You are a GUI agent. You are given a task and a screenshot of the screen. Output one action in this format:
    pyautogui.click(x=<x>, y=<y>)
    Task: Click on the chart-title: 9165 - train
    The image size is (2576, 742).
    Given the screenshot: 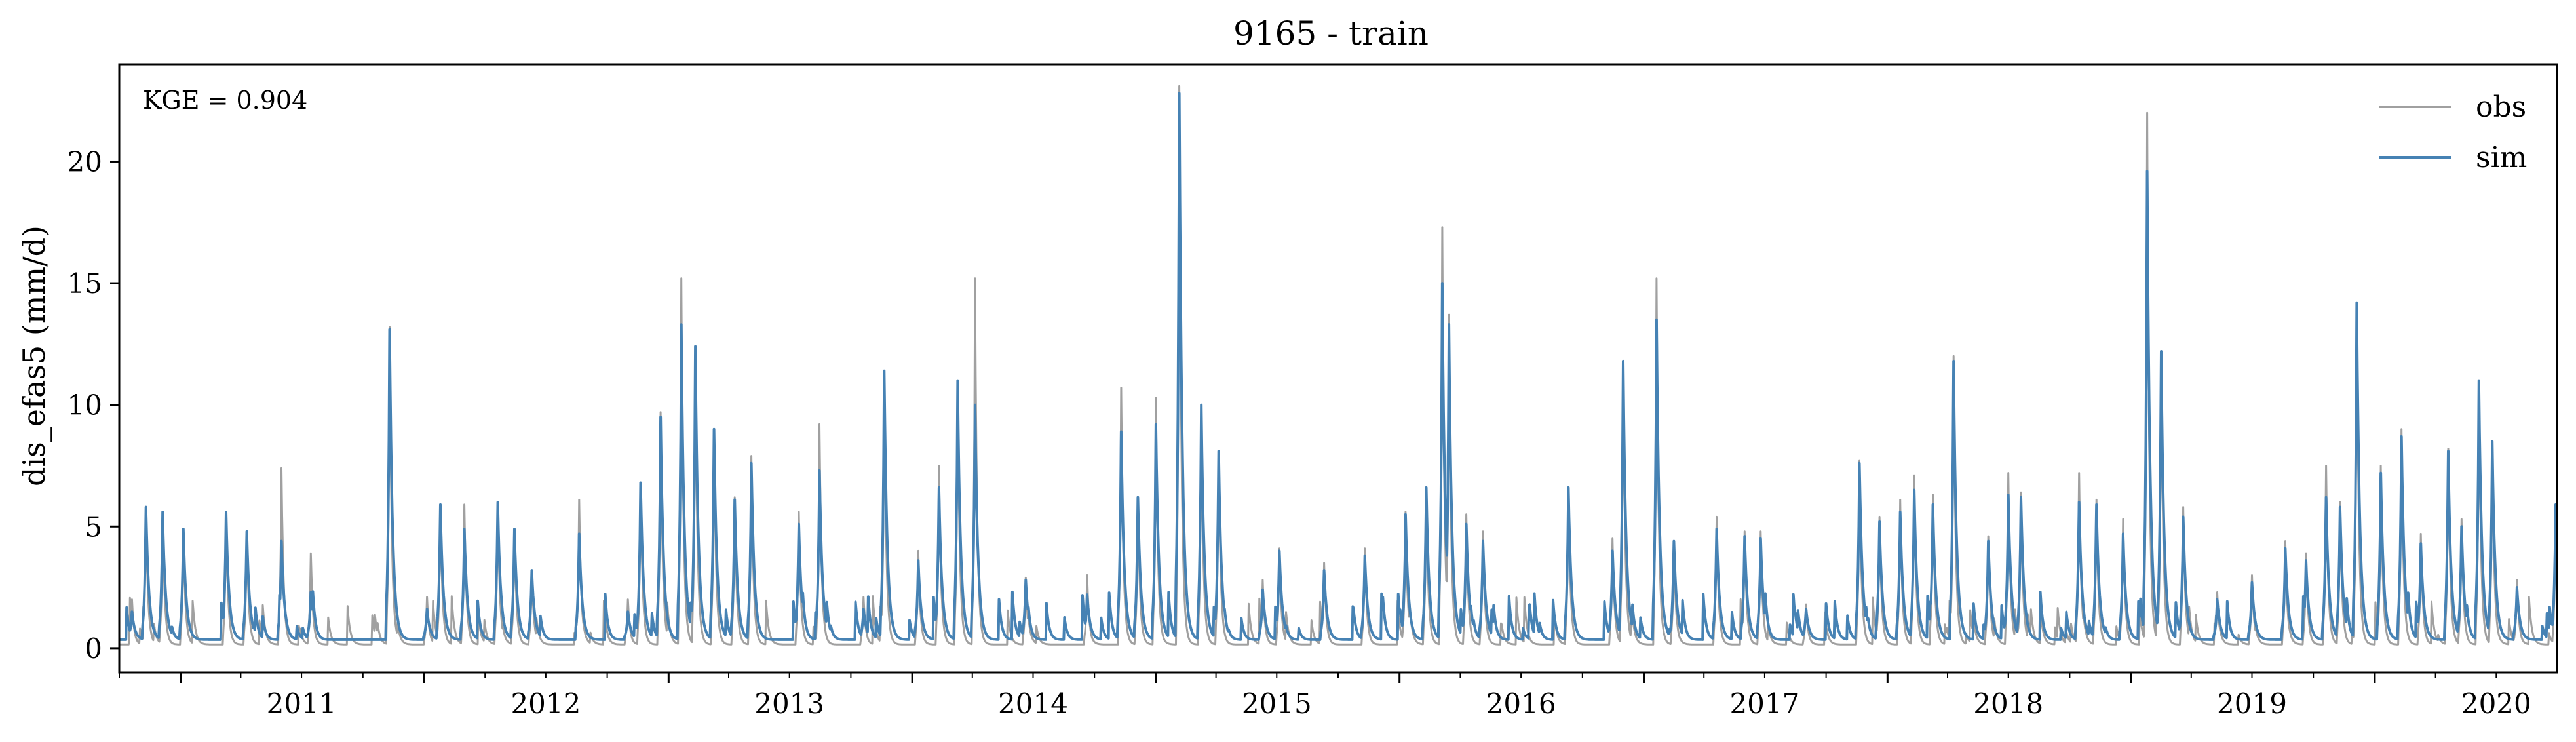 What is the action you would take?
    pyautogui.click(x=1331, y=33)
    